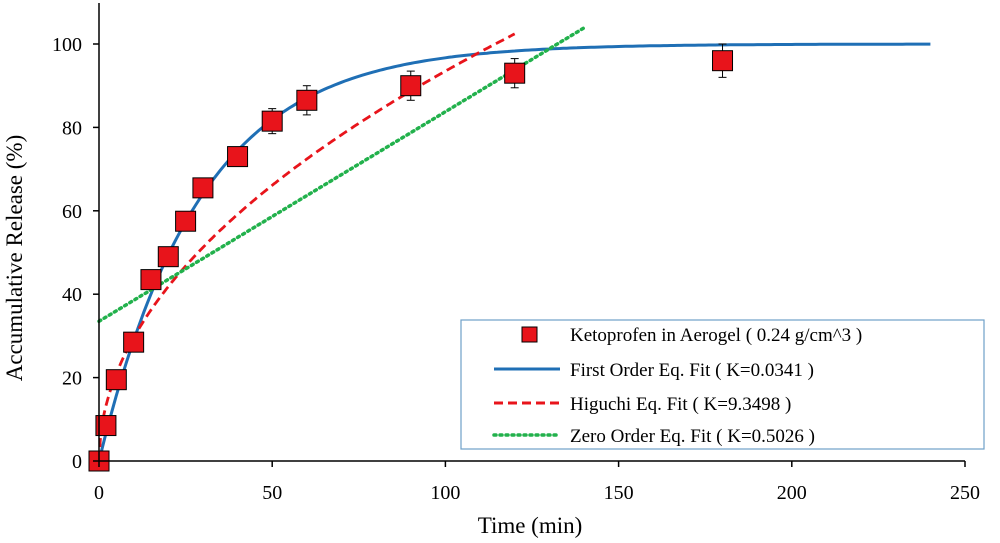 This screenshot has height=543, width=1000. Describe the element at coordinates (692, 370) in the screenshot. I see `legend-label: First Order Eq. Fit ( K=0.0341 )` at that location.